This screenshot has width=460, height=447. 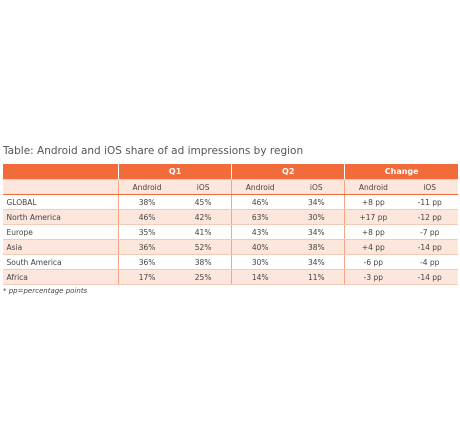 I want to click on value-cell: -11 pp, so click(x=429, y=202).